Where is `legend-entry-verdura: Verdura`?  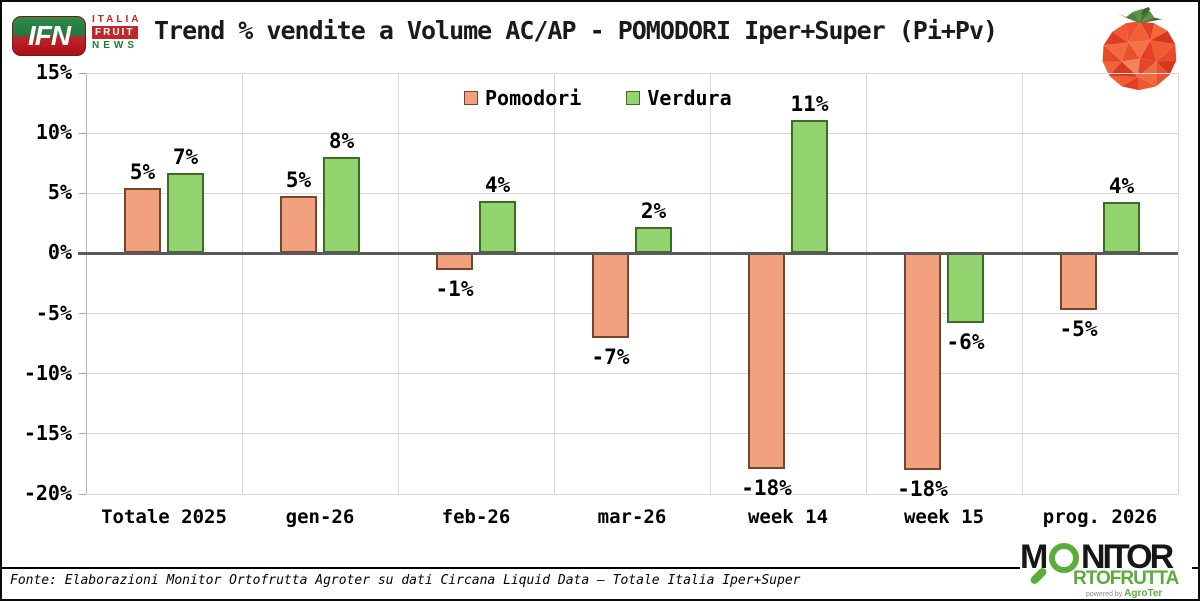
legend-entry-verdura: Verdura is located at coordinates (679, 98).